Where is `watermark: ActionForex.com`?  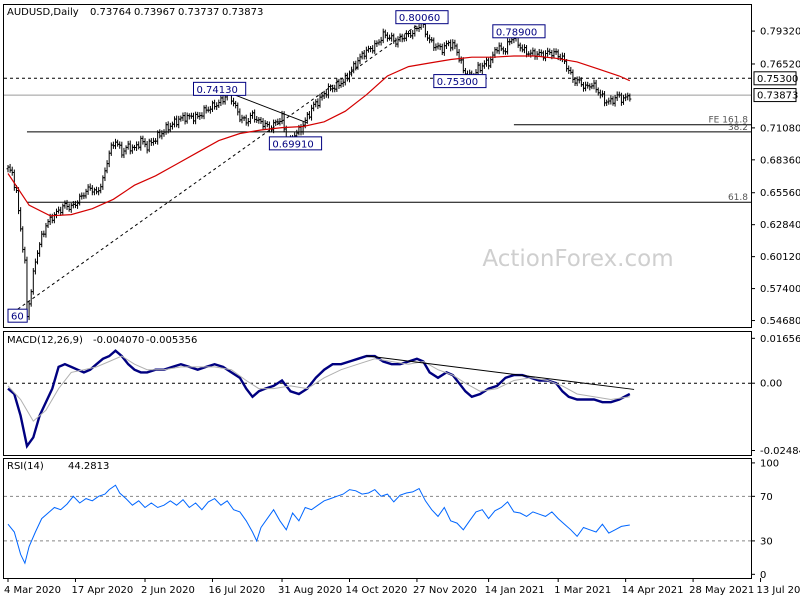
watermark: ActionForex.com is located at coordinates (577, 259).